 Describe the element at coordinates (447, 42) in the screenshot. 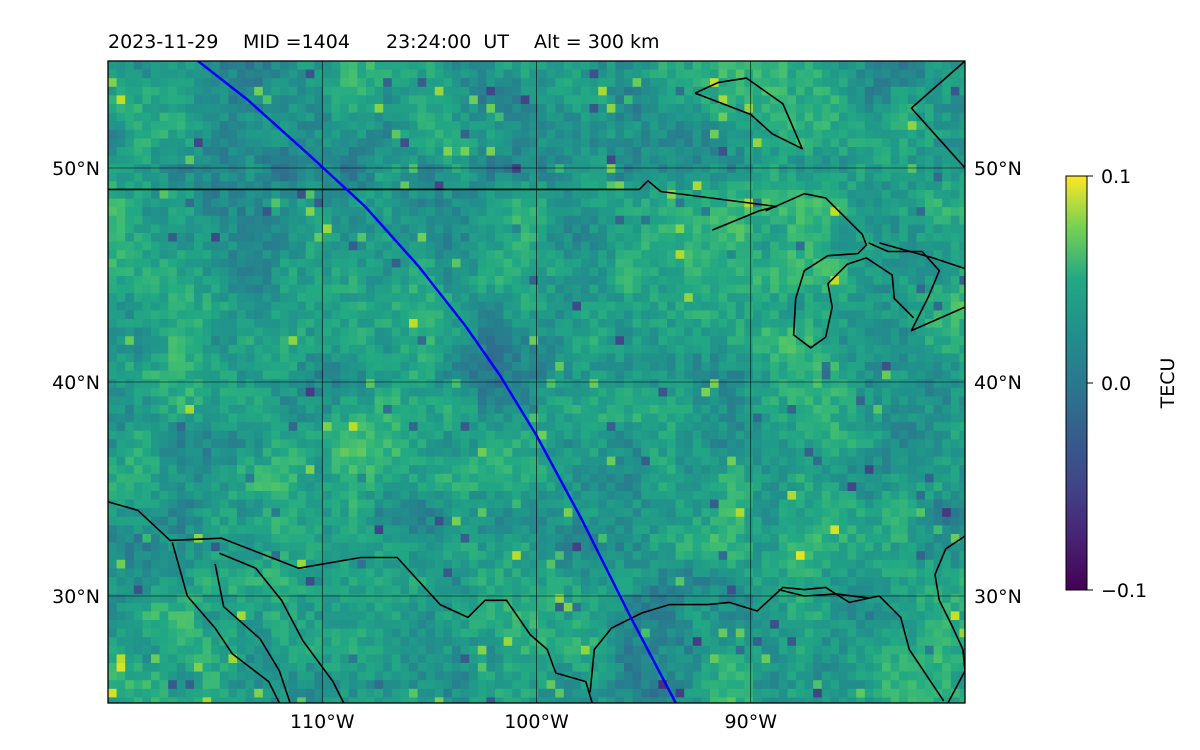

I see `map-title-time: 23:24:00 UT` at that location.